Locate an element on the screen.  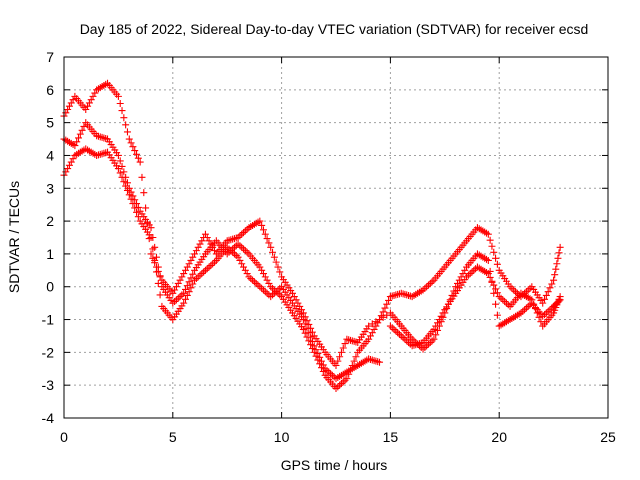
y-tick-label: 5 is located at coordinates (50, 123).